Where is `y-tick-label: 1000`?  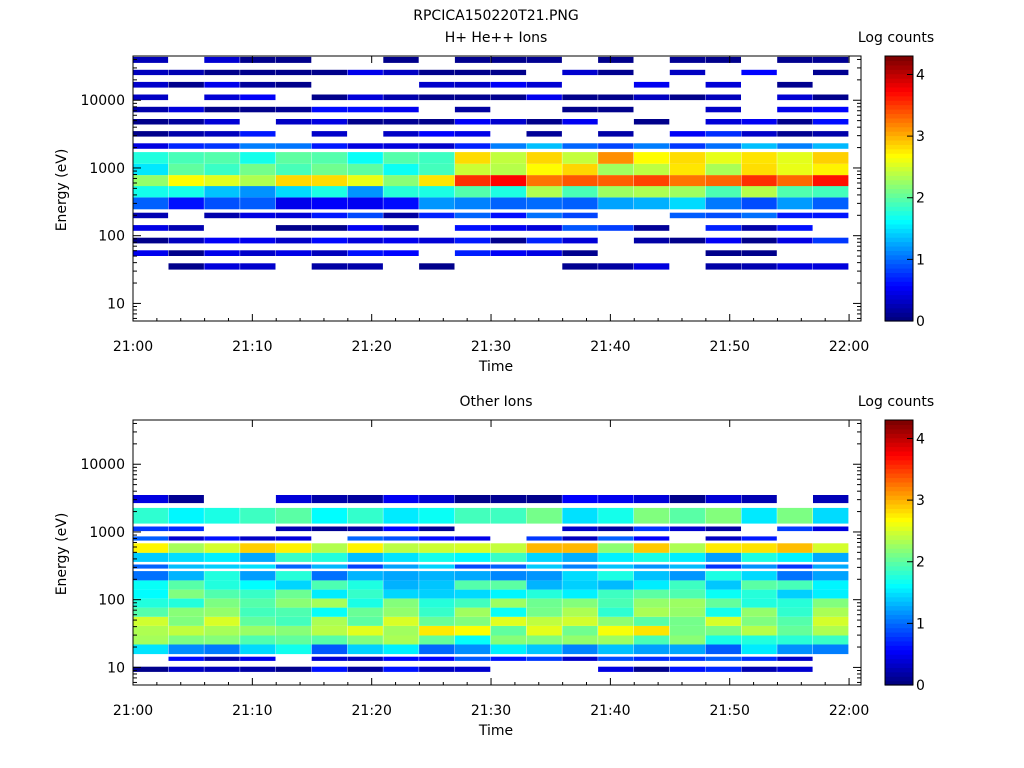
y-tick-label: 1000 is located at coordinates (107, 533).